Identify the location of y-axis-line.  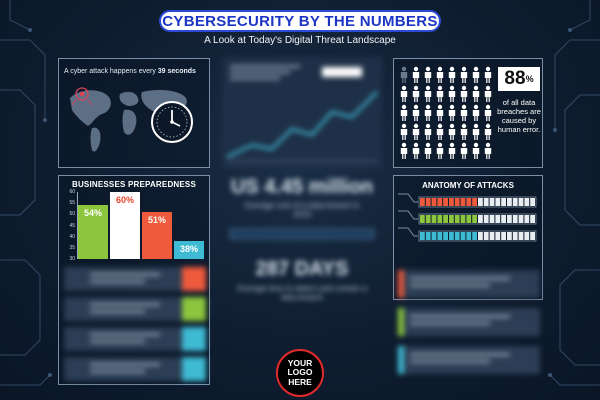
(77, 225).